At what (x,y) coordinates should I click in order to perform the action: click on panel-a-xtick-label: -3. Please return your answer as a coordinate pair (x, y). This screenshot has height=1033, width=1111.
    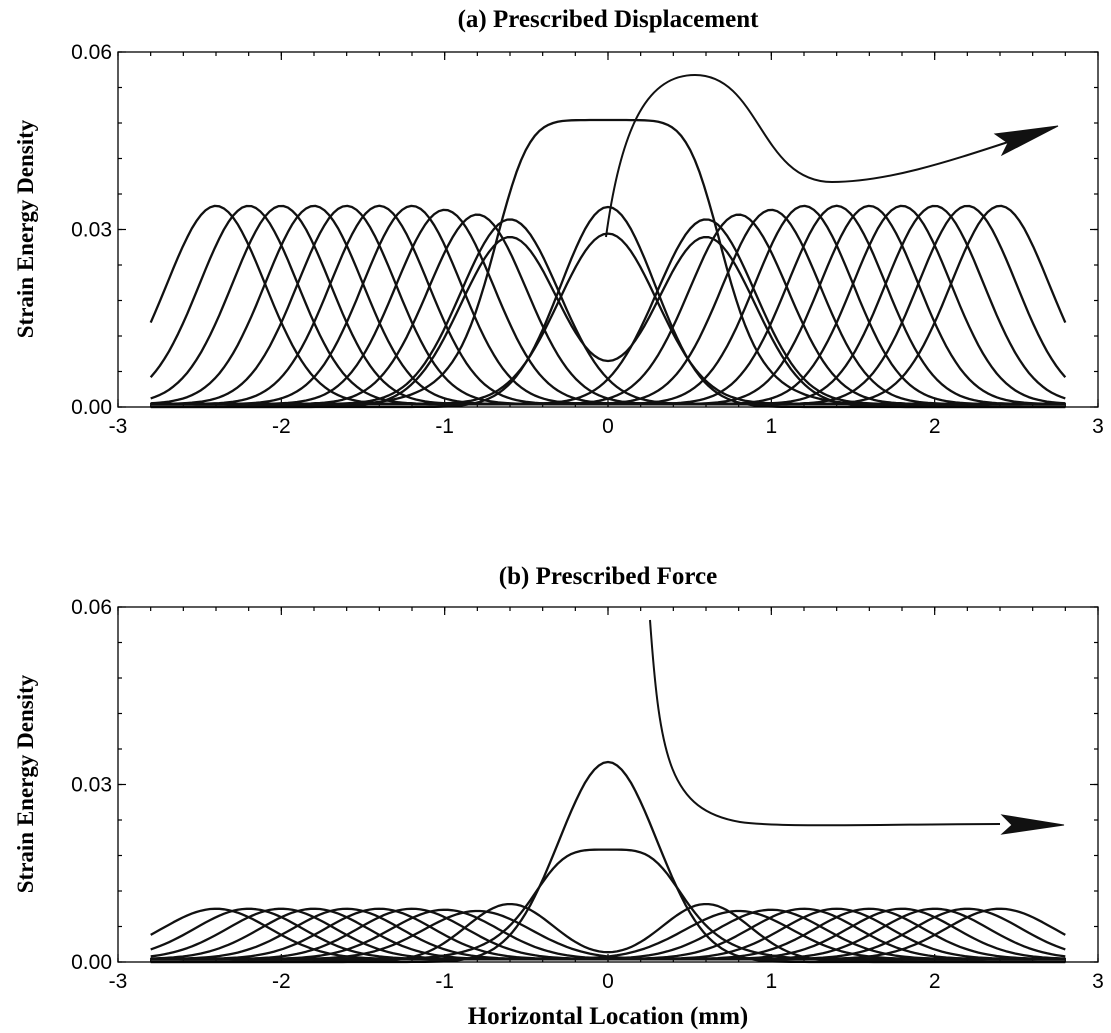
    Looking at the image, I should click on (118, 426).